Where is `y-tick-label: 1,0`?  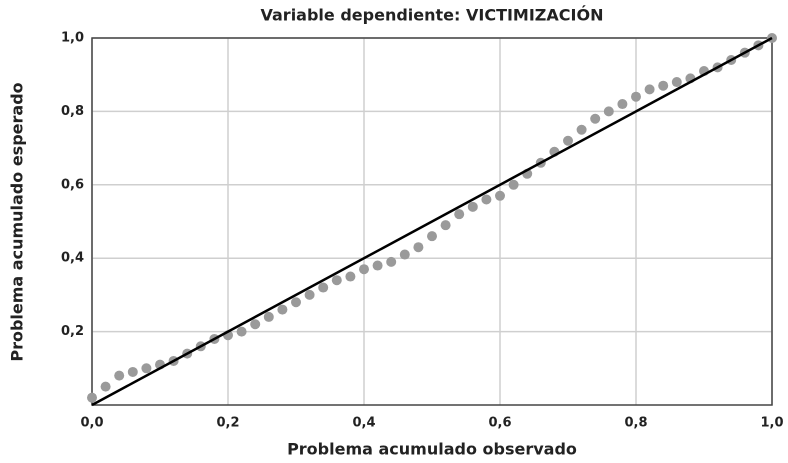
y-tick-label: 1,0 is located at coordinates (72, 38).